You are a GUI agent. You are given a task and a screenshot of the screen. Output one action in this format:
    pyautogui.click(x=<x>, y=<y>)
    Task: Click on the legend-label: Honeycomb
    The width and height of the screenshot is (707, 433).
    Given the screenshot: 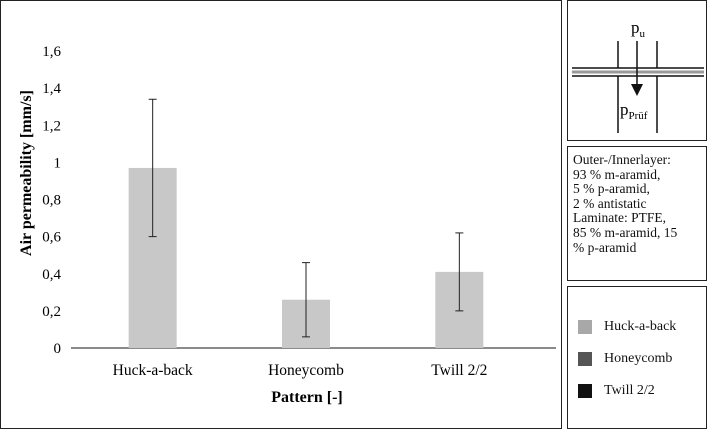 What is the action you would take?
    pyautogui.click(x=638, y=358)
    